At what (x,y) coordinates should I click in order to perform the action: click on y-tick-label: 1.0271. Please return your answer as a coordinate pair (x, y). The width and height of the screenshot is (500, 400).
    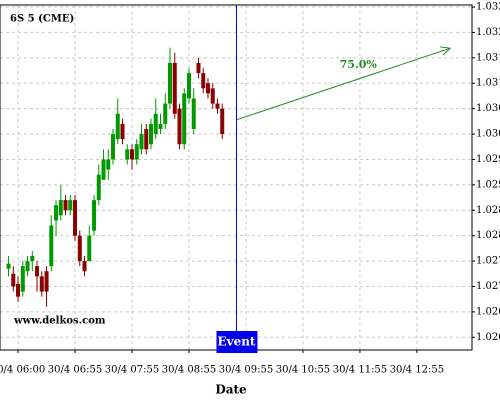
    Looking at the image, I should click on (488, 286).